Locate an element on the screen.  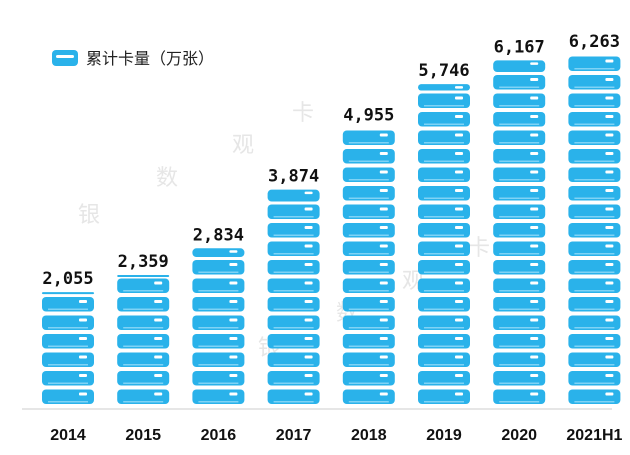
x-tick-label: 2015 is located at coordinates (143, 435).